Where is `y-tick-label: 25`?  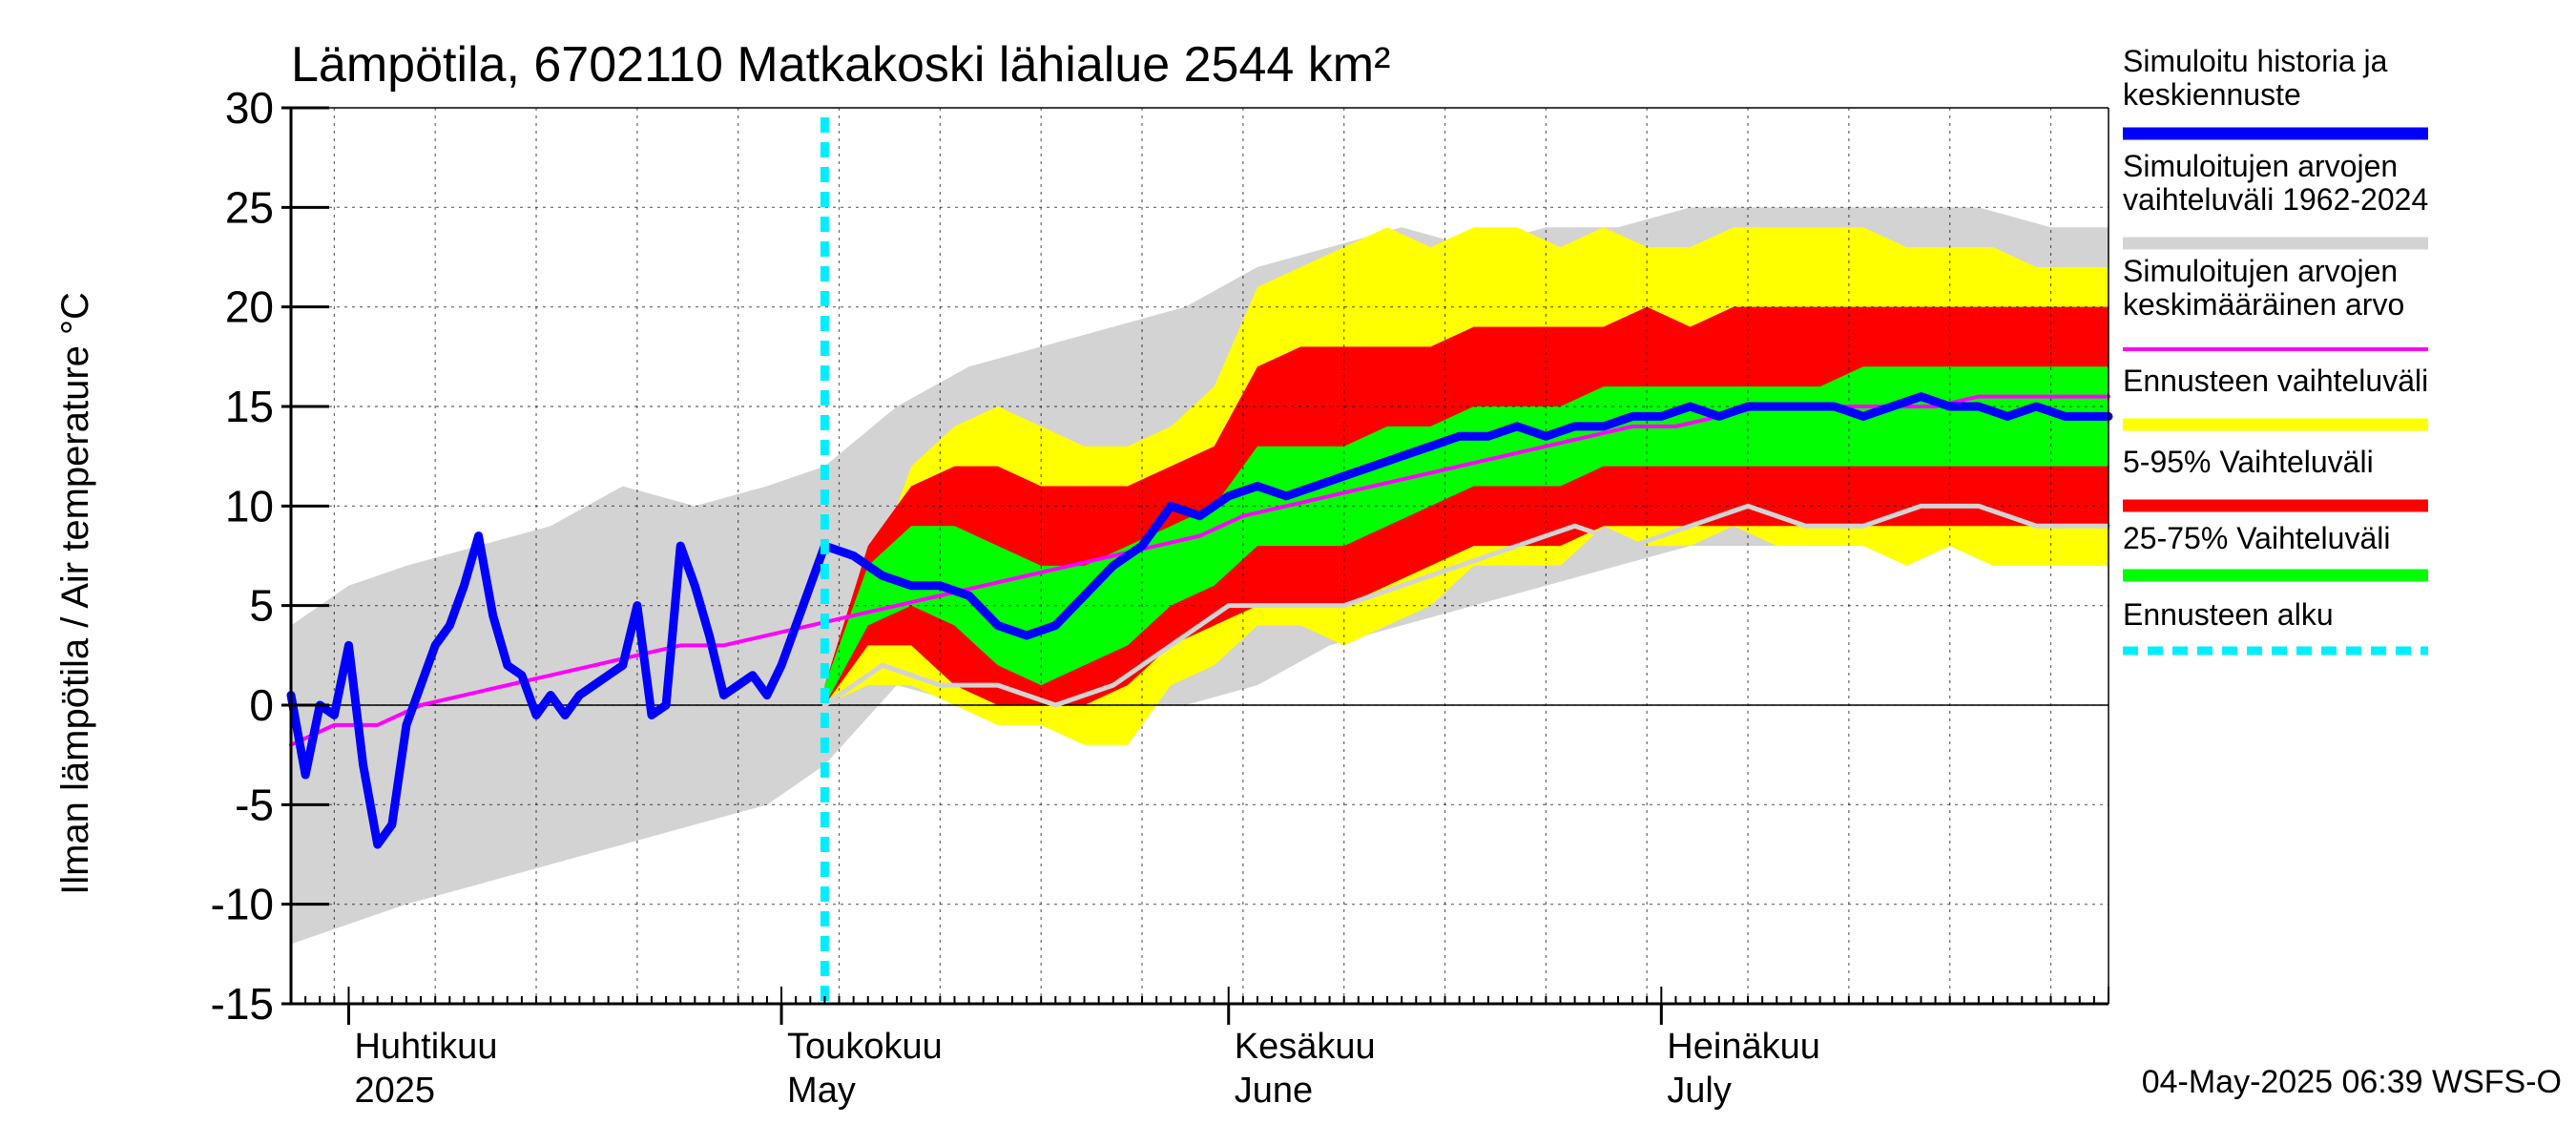 y-tick-label: 25 is located at coordinates (249, 207).